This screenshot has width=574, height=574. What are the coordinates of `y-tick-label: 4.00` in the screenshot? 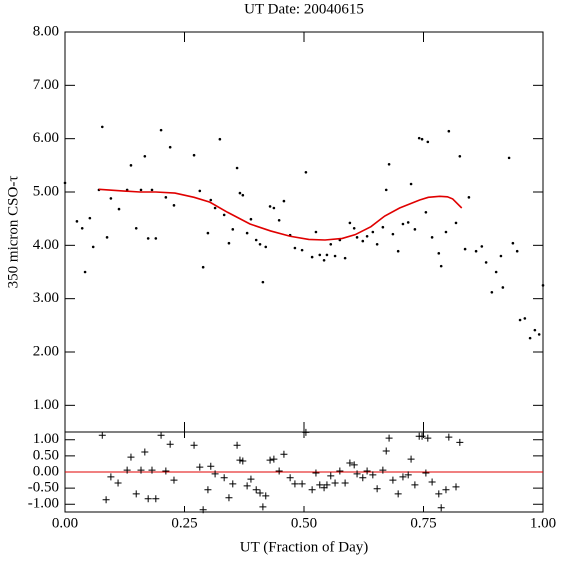 It's located at (46, 245).